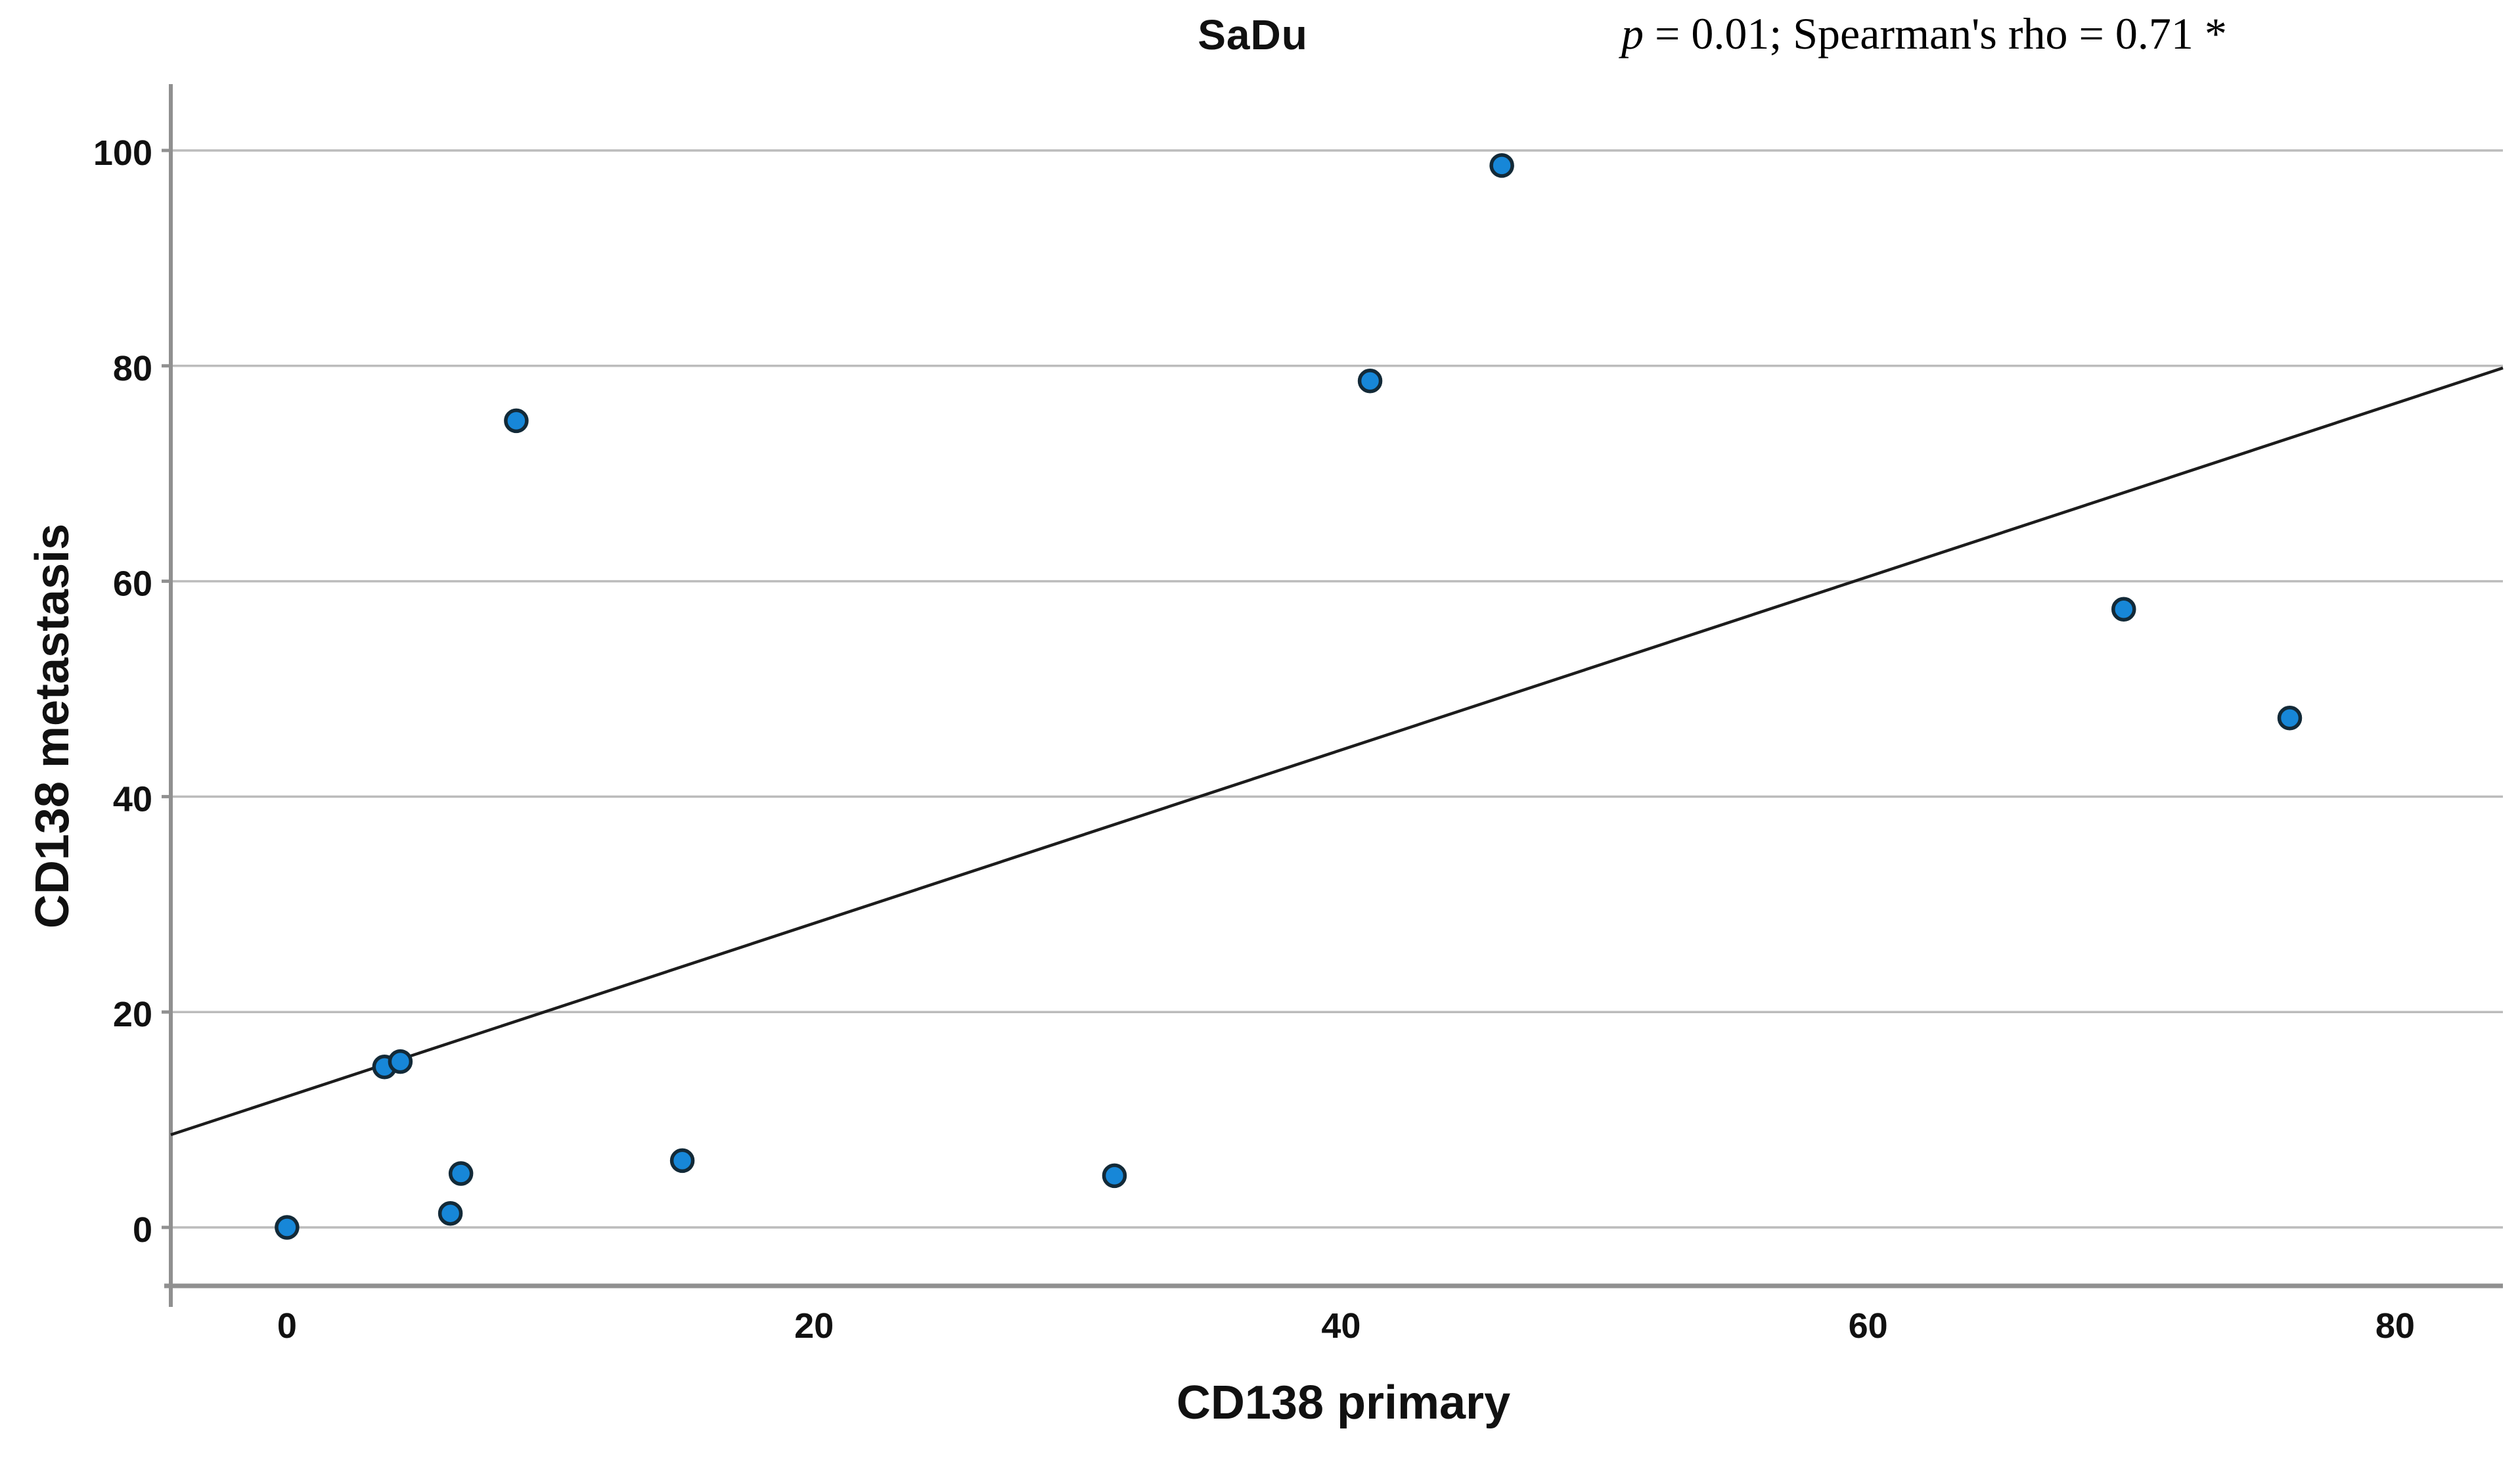  What do you see at coordinates (1343, 1403) in the screenshot?
I see `x-axis-title: CD138 primary` at bounding box center [1343, 1403].